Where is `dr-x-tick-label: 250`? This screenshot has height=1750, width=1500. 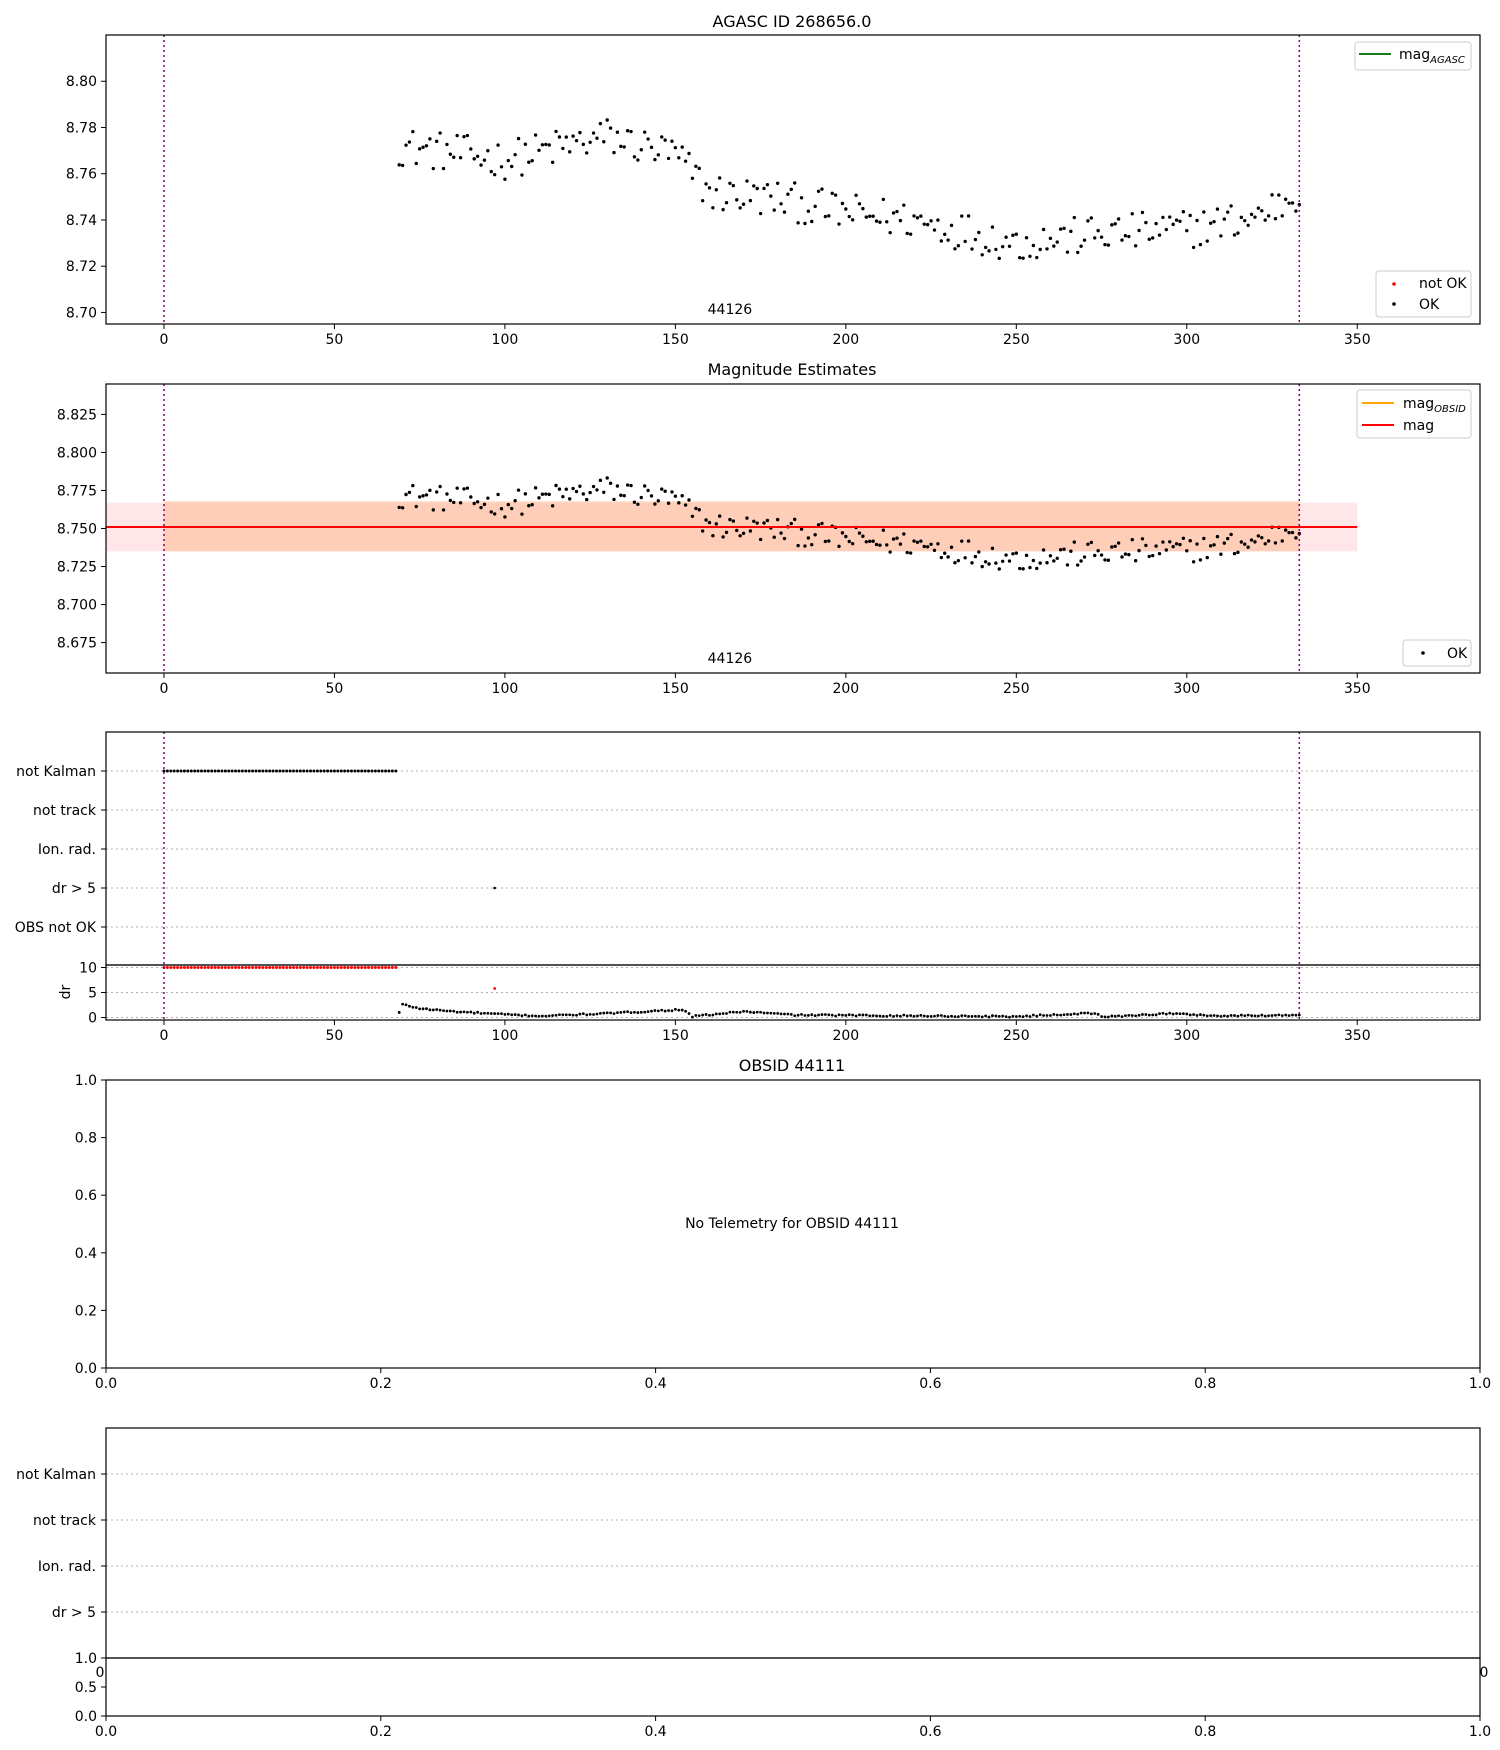
dr-x-tick-label: 250 is located at coordinates (1016, 1036).